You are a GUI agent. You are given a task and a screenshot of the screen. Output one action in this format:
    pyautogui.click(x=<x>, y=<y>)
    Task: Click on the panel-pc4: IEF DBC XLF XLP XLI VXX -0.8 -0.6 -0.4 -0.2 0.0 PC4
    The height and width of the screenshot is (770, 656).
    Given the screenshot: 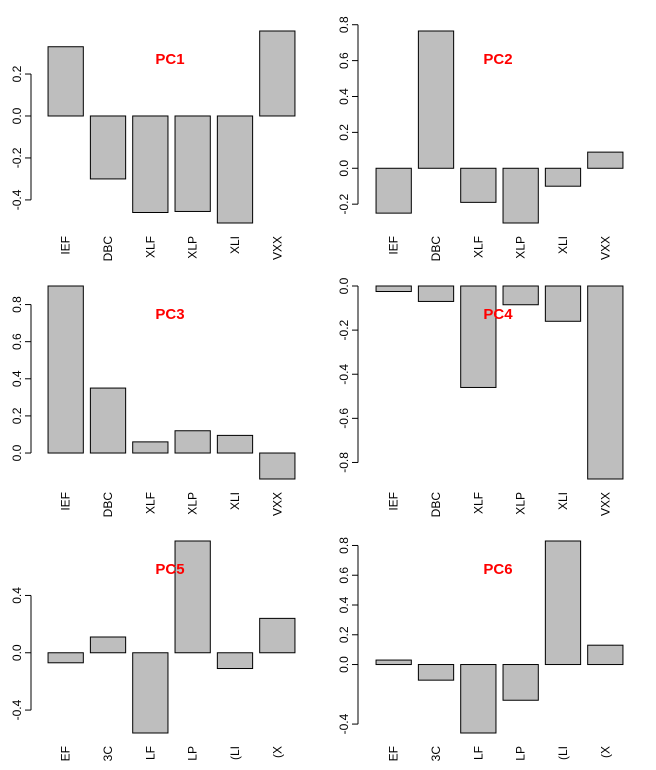 What is the action you would take?
    pyautogui.click(x=480, y=397)
    